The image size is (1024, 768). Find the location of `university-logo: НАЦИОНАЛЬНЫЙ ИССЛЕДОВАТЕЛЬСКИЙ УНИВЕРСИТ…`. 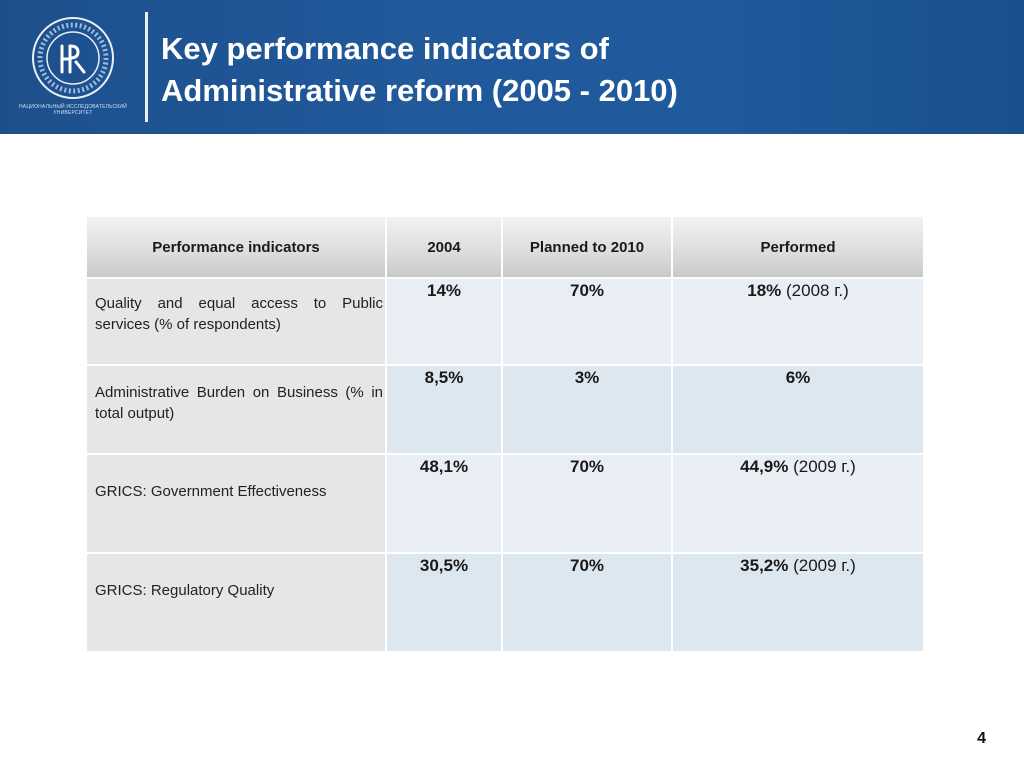

university-logo: НАЦИОНАЛЬНЫЙ ИССЛЕДОВАТЕЛЬСКИЙ УНИВЕРСИТ… is located at coordinates (73, 68).